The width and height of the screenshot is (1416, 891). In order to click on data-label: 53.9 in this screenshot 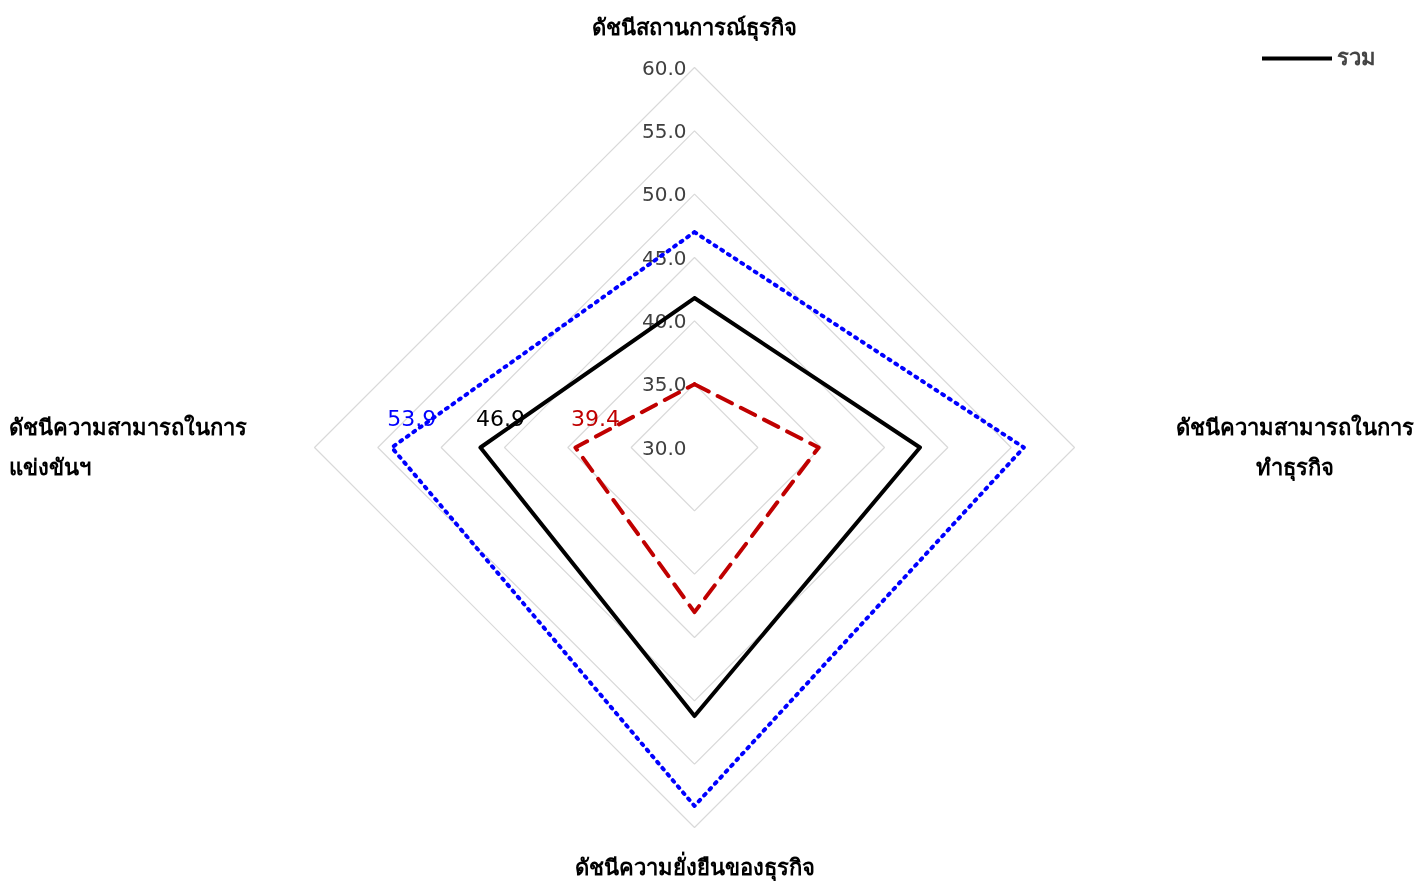, I will do `click(412, 418)`.